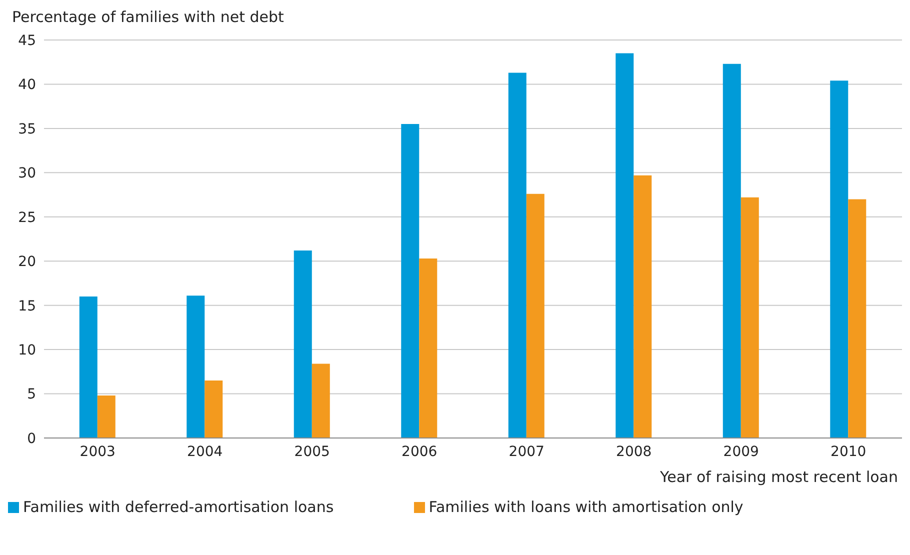 Image resolution: width=910 pixels, height=555 pixels. What do you see at coordinates (31, 438) in the screenshot?
I see `y-tick-label: 0` at bounding box center [31, 438].